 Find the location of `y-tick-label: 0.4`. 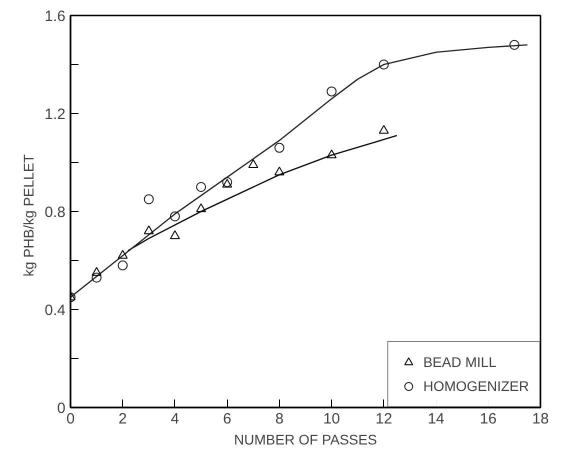

y-tick-label: 0.4 is located at coordinates (55, 310).